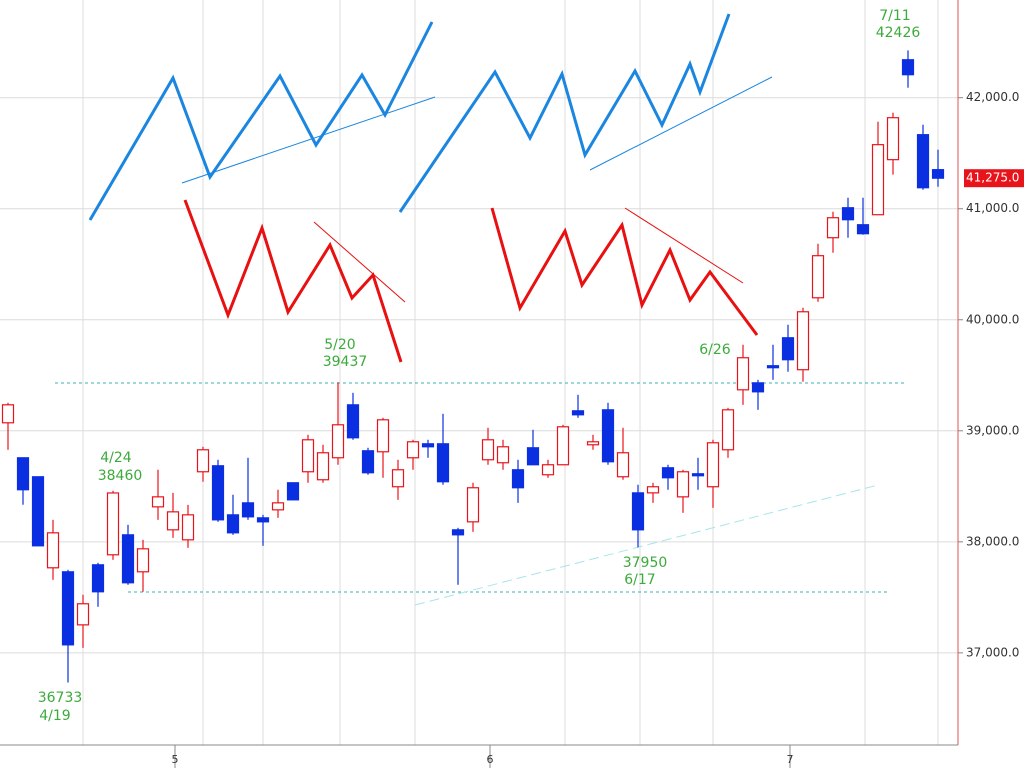  Describe the element at coordinates (992, 319) in the screenshot. I see `y-tick-label: 40,000.0` at that location.